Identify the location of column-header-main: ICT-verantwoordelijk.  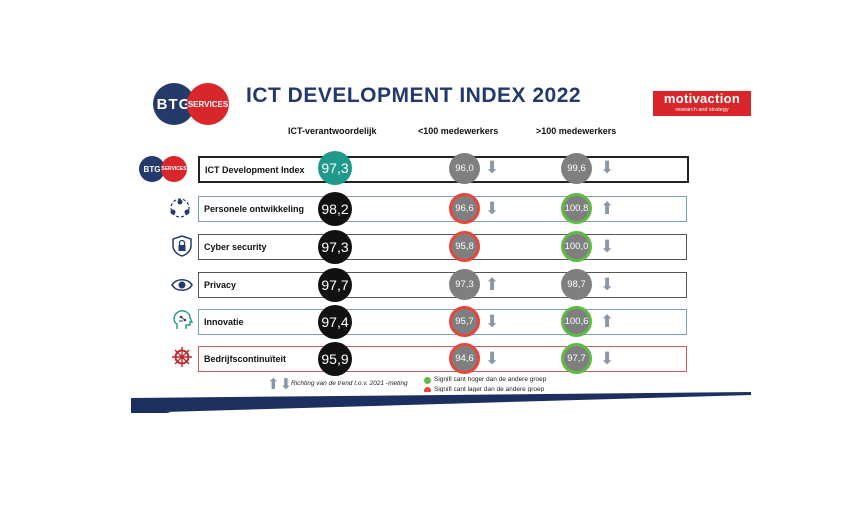
(332, 131).